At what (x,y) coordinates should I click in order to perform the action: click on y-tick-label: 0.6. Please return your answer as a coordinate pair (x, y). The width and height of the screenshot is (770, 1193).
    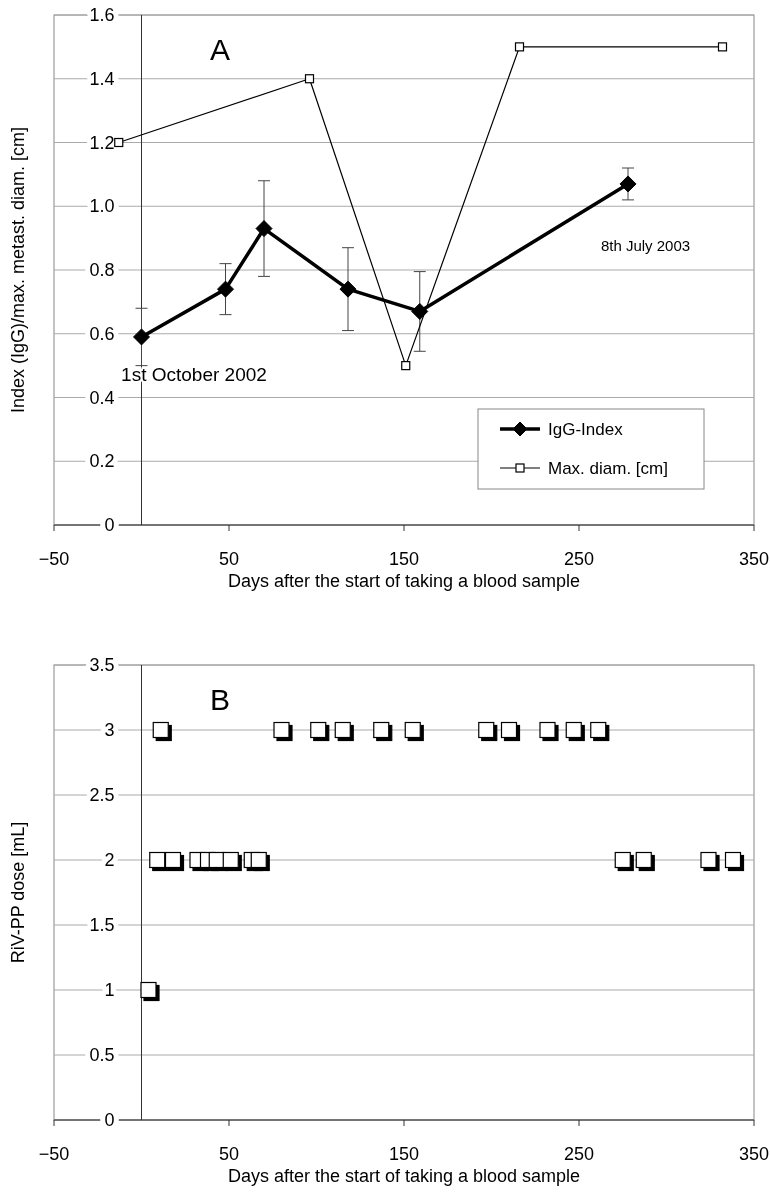
    Looking at the image, I should click on (102, 333).